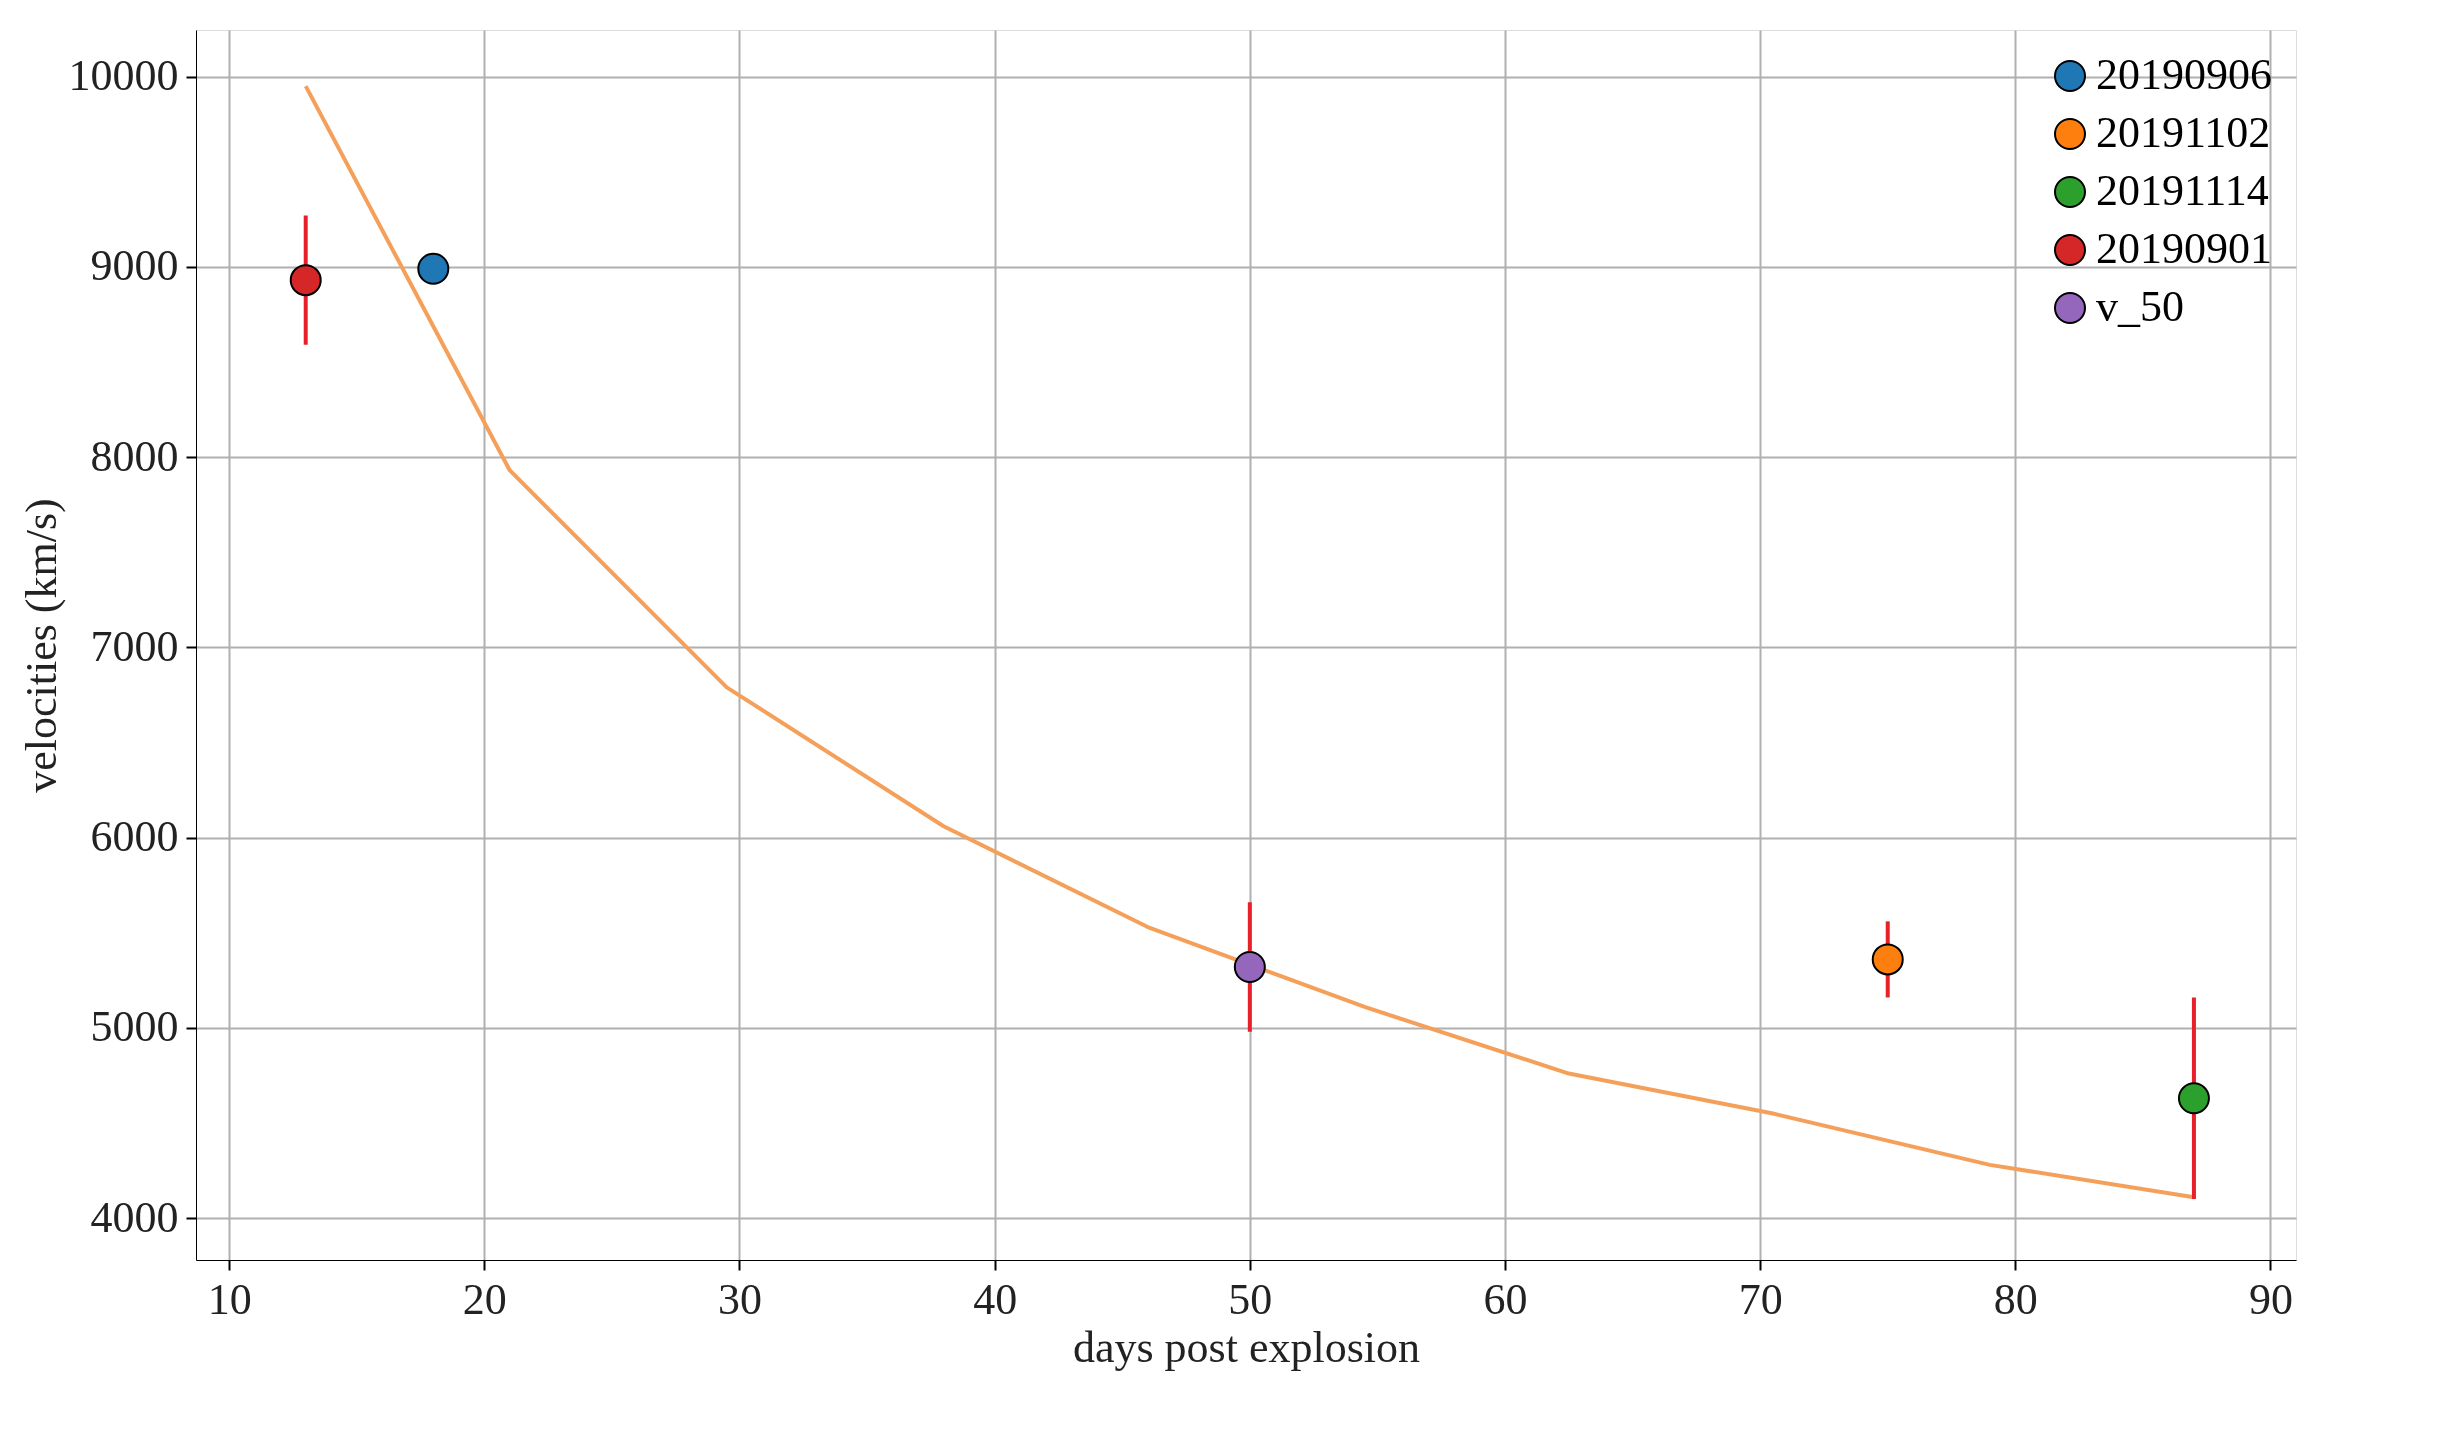 The width and height of the screenshot is (2460, 1441). Describe the element at coordinates (995, 1299) in the screenshot. I see `x-tick-label: 40` at that location.